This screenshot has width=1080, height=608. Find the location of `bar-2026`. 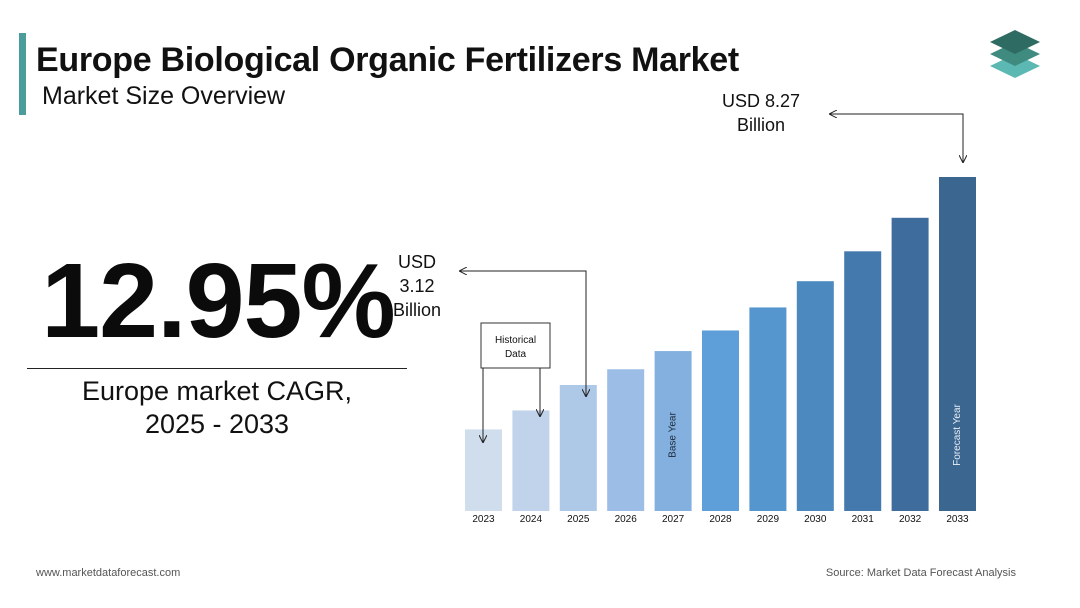

bar-2026 is located at coordinates (626, 440).